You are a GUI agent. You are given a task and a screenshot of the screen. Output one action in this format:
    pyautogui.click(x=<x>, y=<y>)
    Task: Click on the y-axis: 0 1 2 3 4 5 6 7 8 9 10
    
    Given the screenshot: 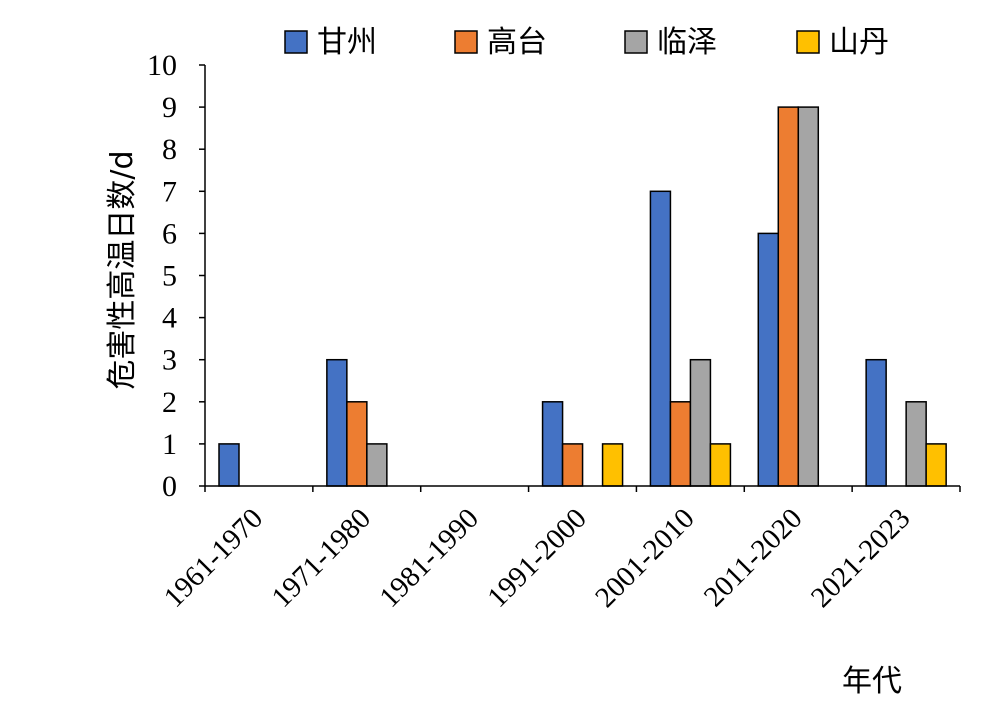 What is the action you would take?
    pyautogui.click(x=176, y=276)
    